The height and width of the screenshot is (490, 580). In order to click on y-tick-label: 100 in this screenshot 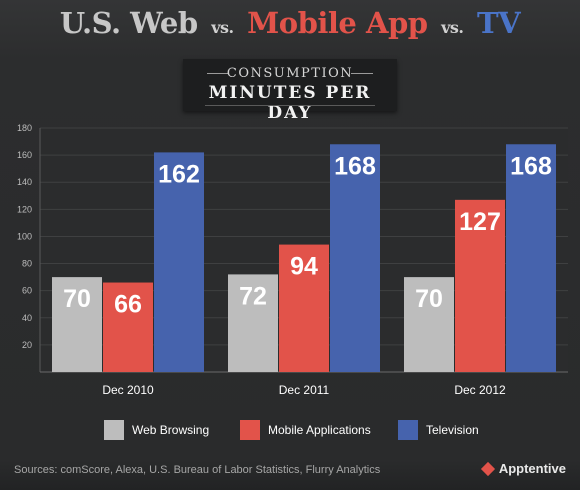, I will do `click(24, 236)`.